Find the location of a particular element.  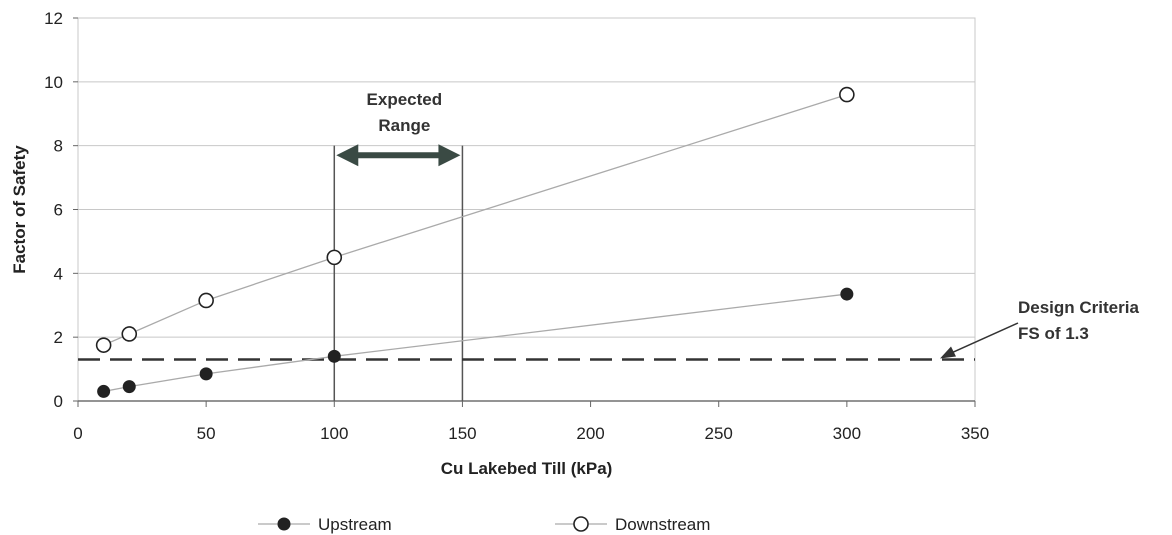

range-arrow-left-head is located at coordinates (347, 155).